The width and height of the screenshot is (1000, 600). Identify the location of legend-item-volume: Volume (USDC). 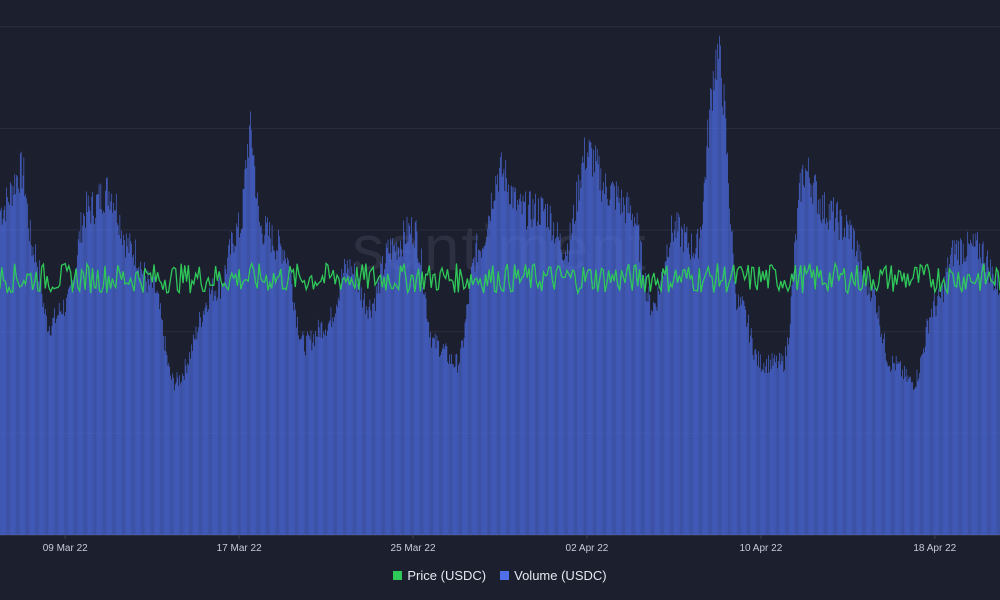
(553, 575).